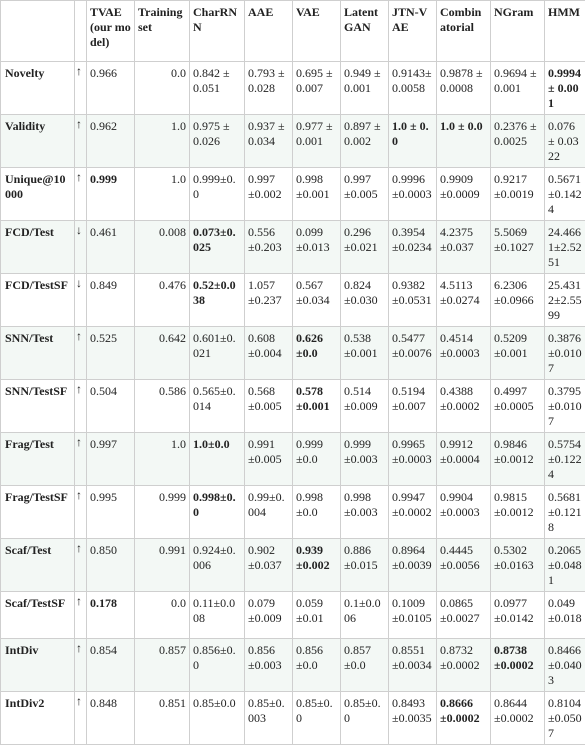 The image size is (585, 745). I want to click on table-cell: 0.8732±0.0002, so click(464, 665).